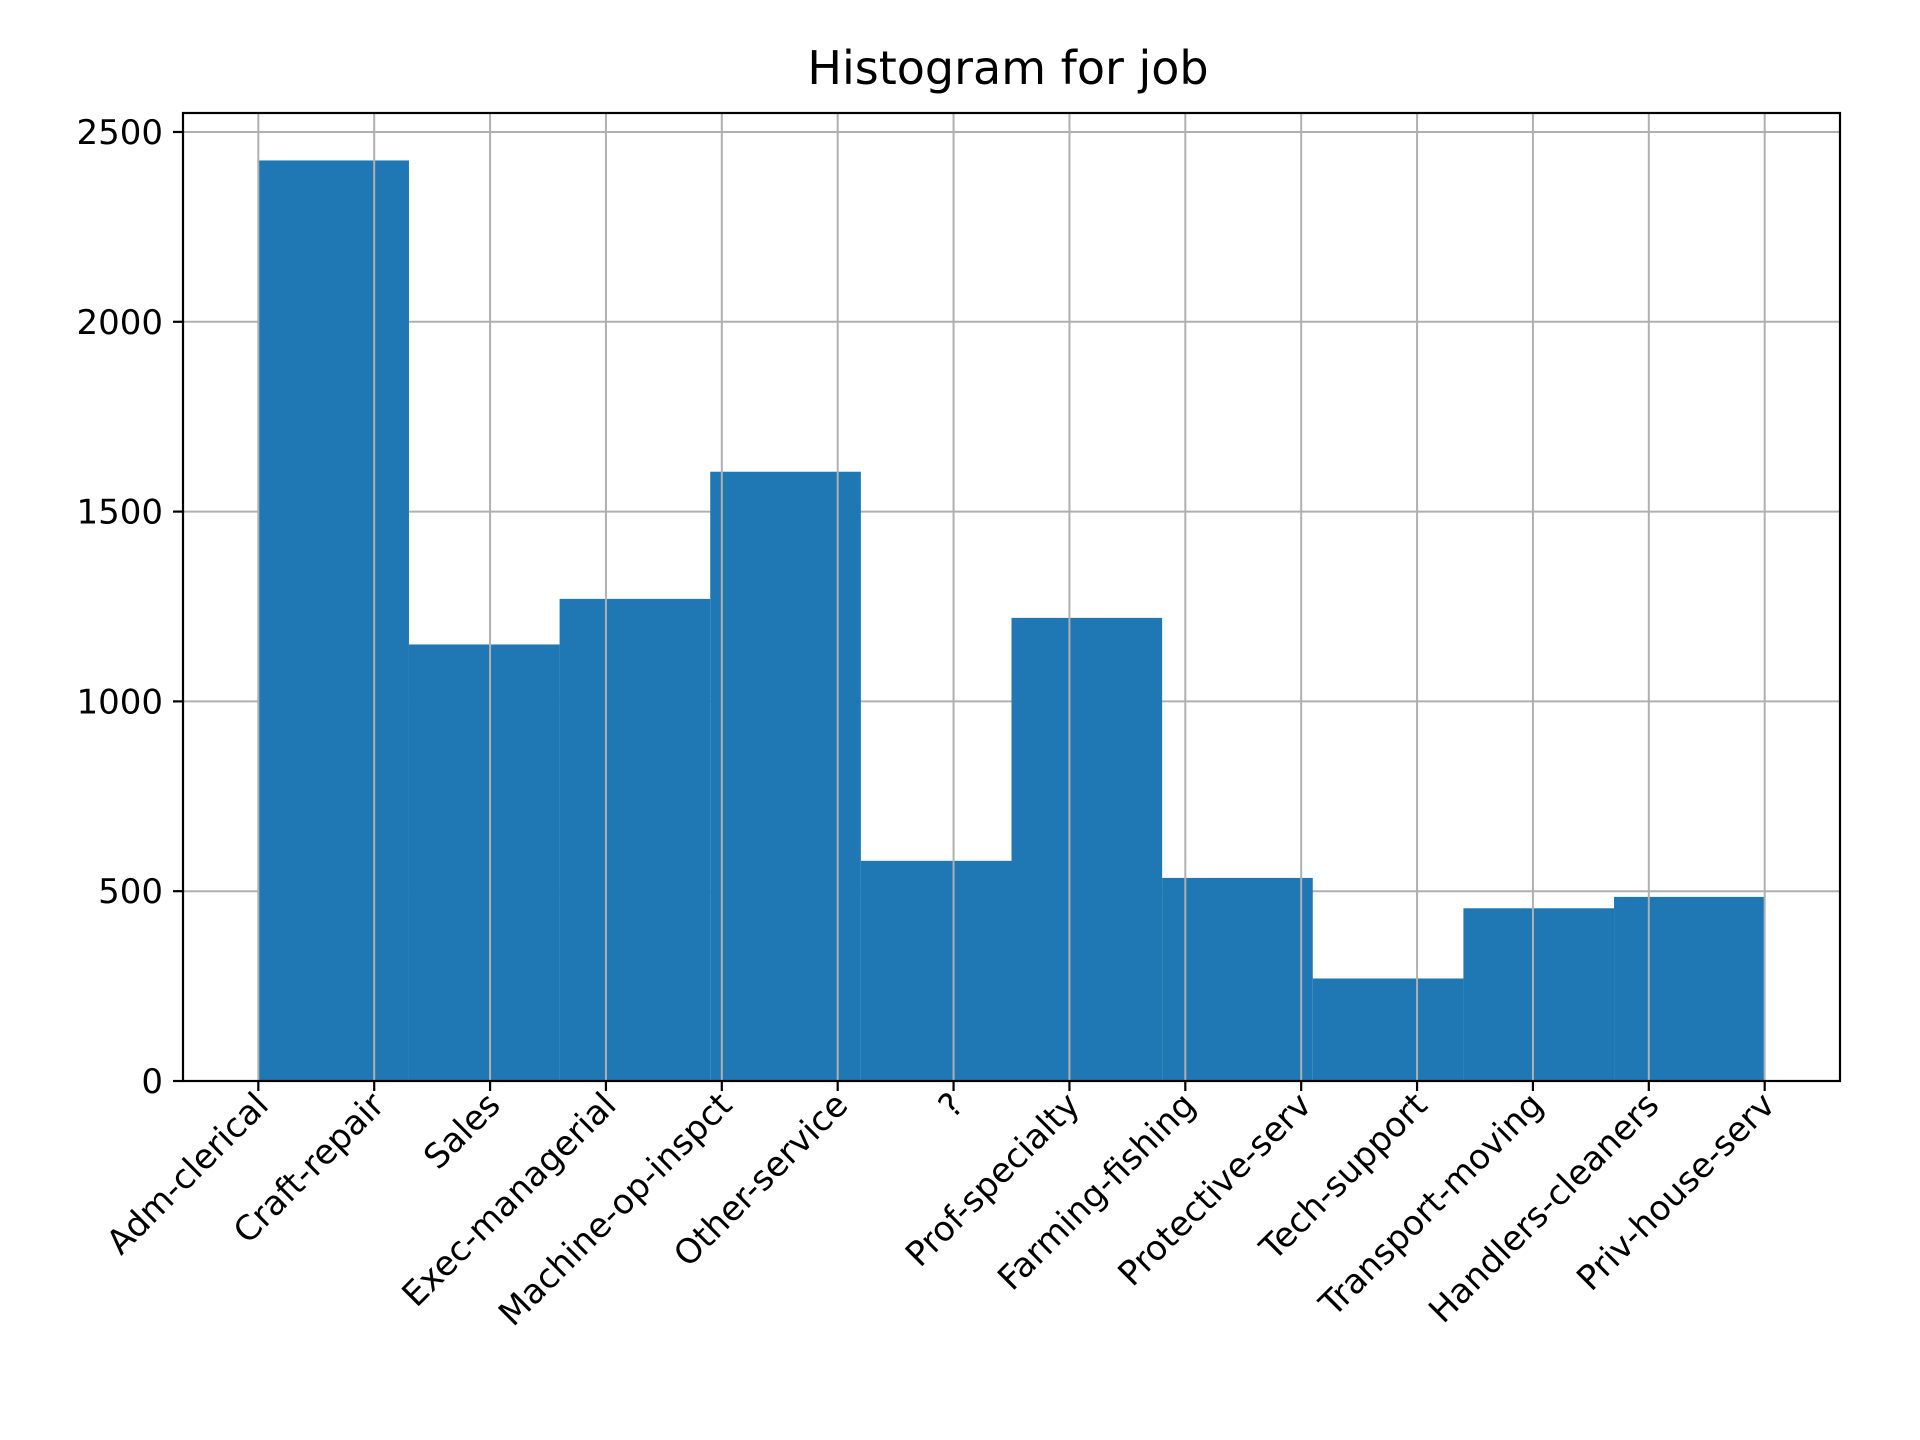 The image size is (1920, 1440). What do you see at coordinates (1007, 68) in the screenshot?
I see `chart-title: Histogram for job` at bounding box center [1007, 68].